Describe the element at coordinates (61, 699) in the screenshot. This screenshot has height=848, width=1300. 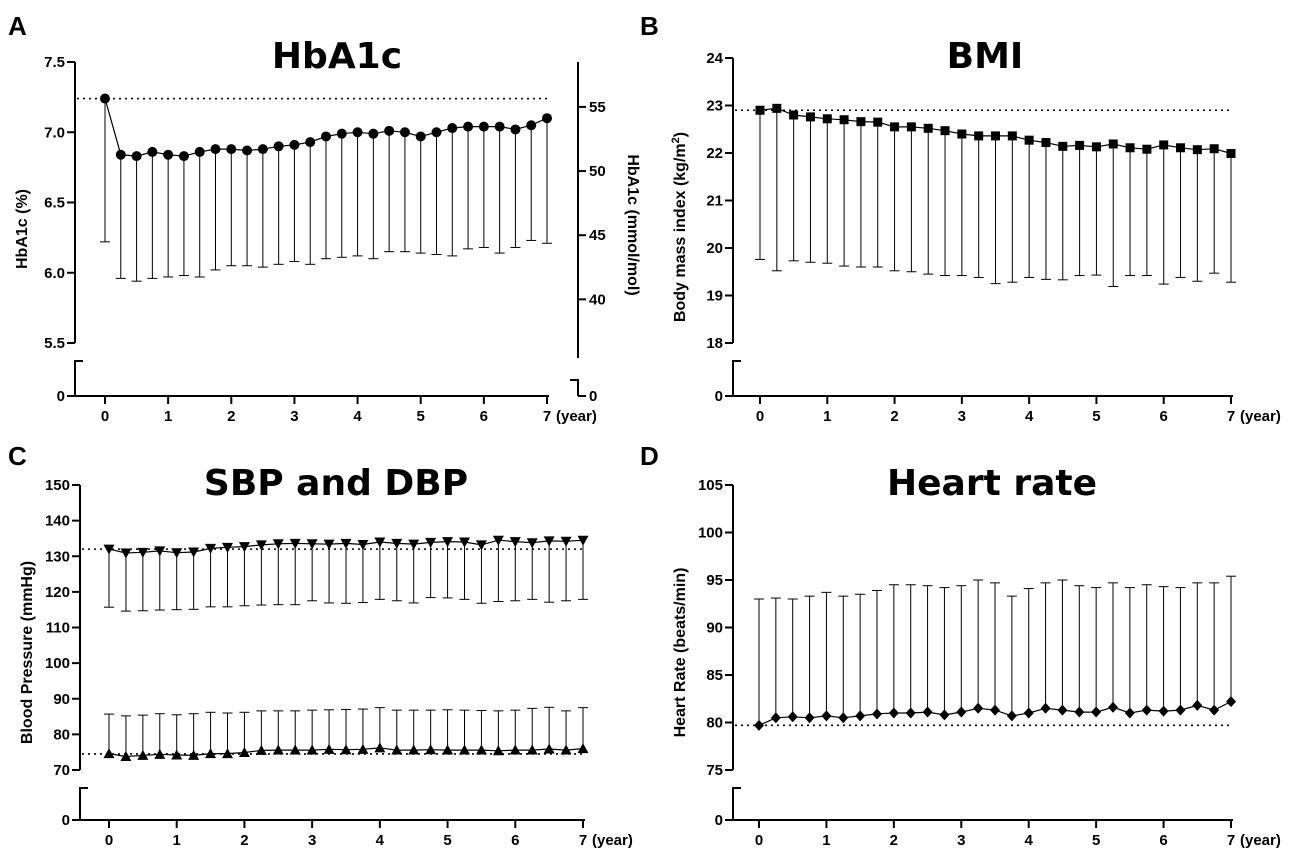
I see `y-tick-label: 90` at that location.